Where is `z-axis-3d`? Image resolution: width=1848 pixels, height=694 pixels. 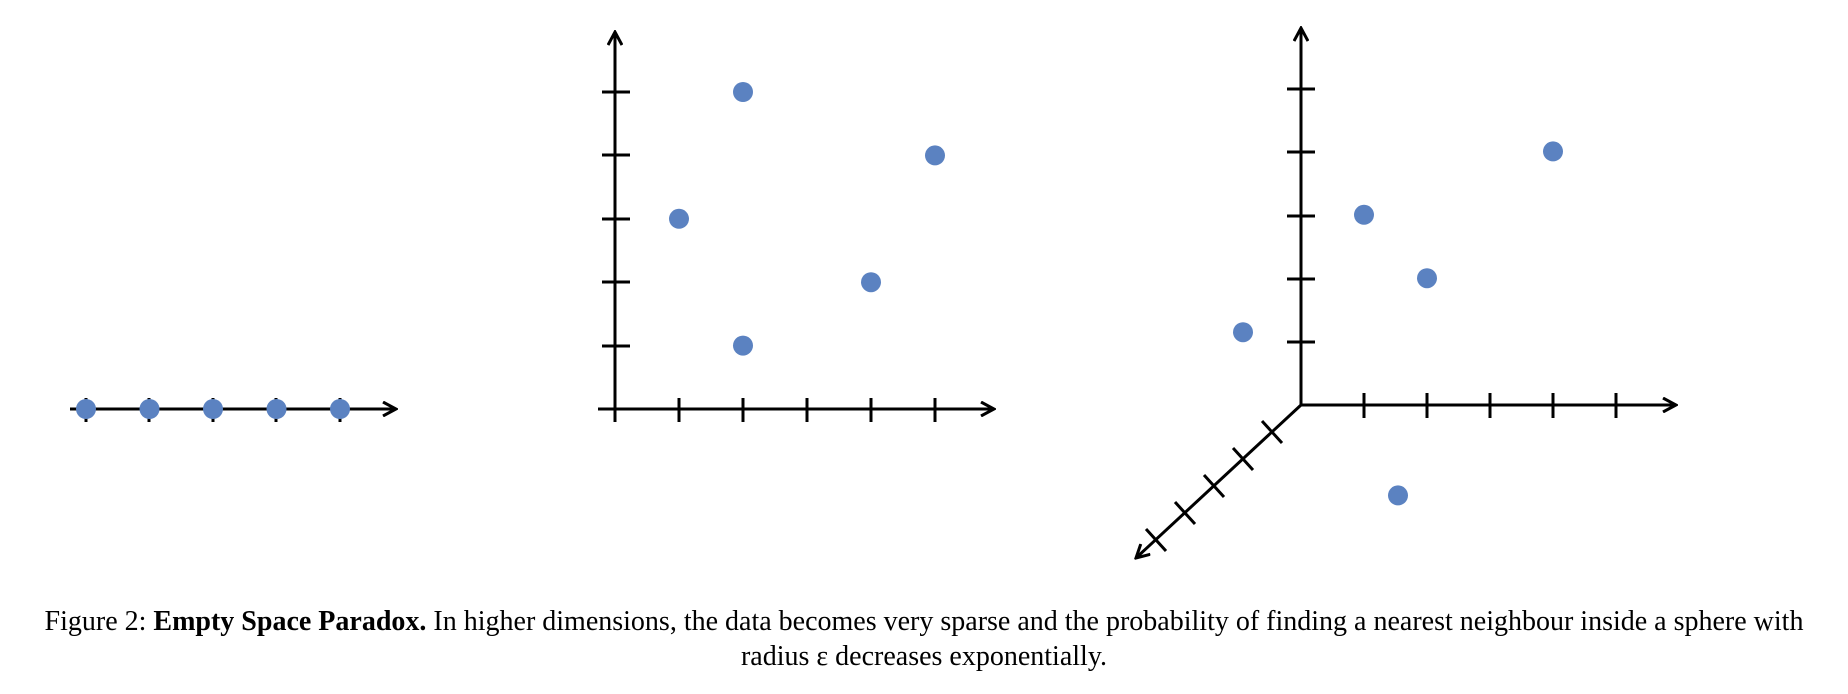 z-axis-3d is located at coordinates (1219, 480).